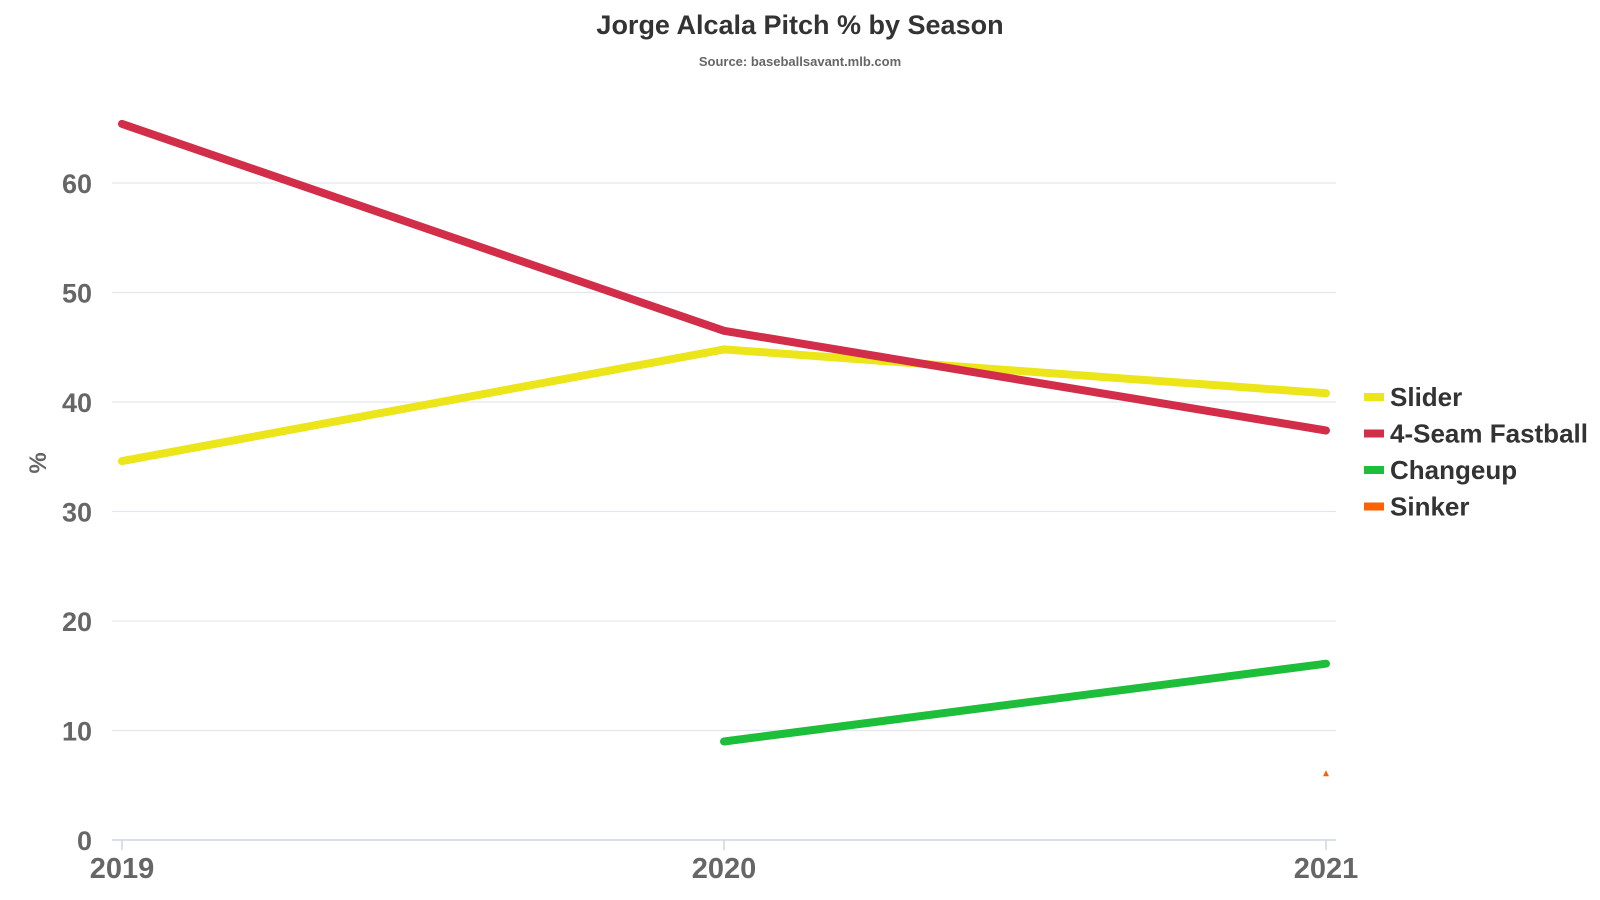  I want to click on series-point-marker, so click(1326, 773).